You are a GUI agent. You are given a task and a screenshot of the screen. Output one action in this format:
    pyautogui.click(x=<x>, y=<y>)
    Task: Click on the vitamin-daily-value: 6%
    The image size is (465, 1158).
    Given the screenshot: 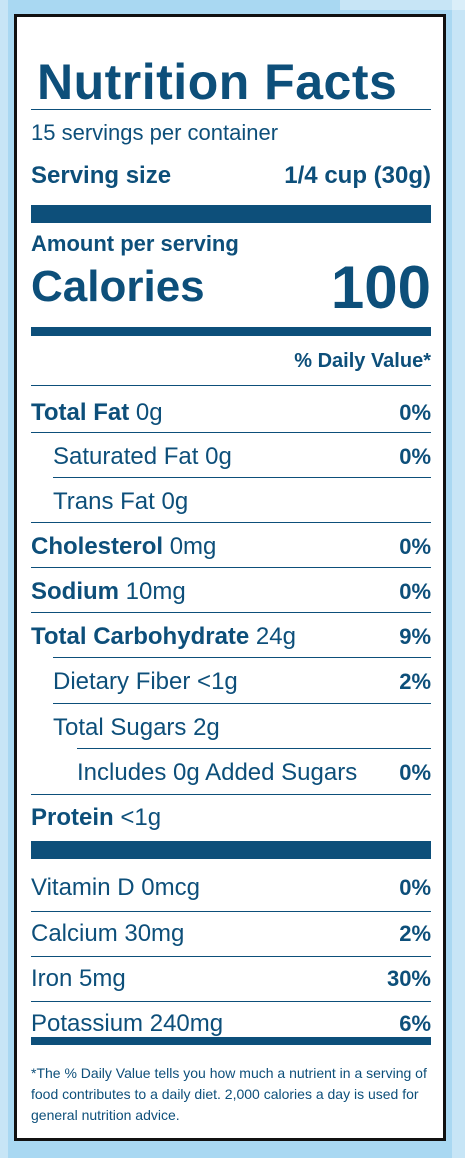 What is the action you would take?
    pyautogui.click(x=415, y=1023)
    